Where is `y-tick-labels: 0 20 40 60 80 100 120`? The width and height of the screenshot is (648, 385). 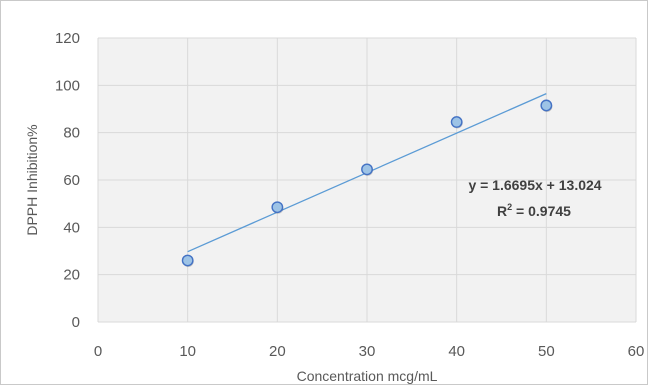
y-tick-labels: 0 20 40 60 80 100 120 is located at coordinates (67, 180).